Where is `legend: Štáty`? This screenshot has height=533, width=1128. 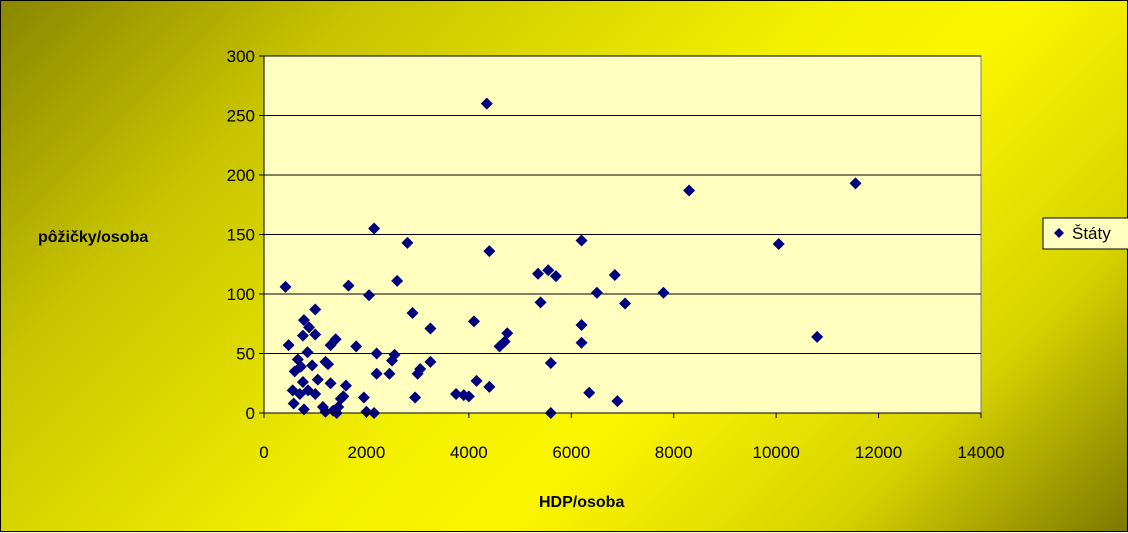 legend: Štáty is located at coordinates (1085, 233).